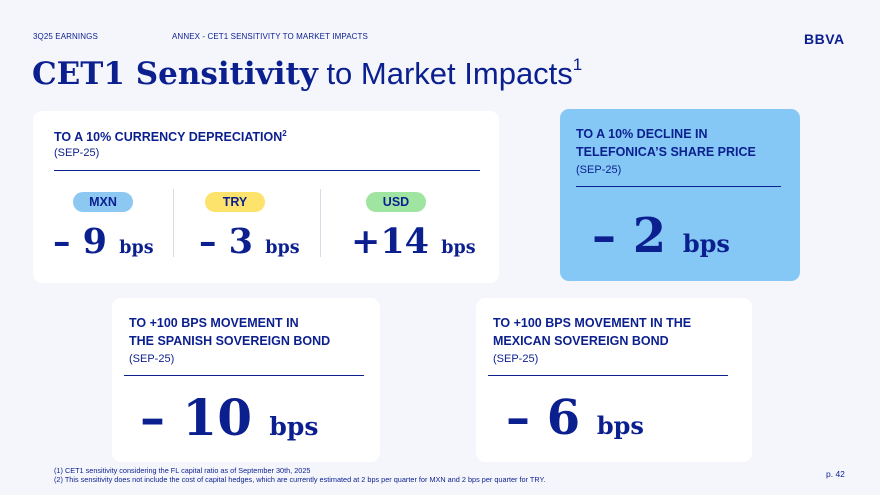 Image resolution: width=880 pixels, height=495 pixels. What do you see at coordinates (214, 323) in the screenshot?
I see `spanish-card-title-line1: TO +100 BPS MOVEMENT IN` at bounding box center [214, 323].